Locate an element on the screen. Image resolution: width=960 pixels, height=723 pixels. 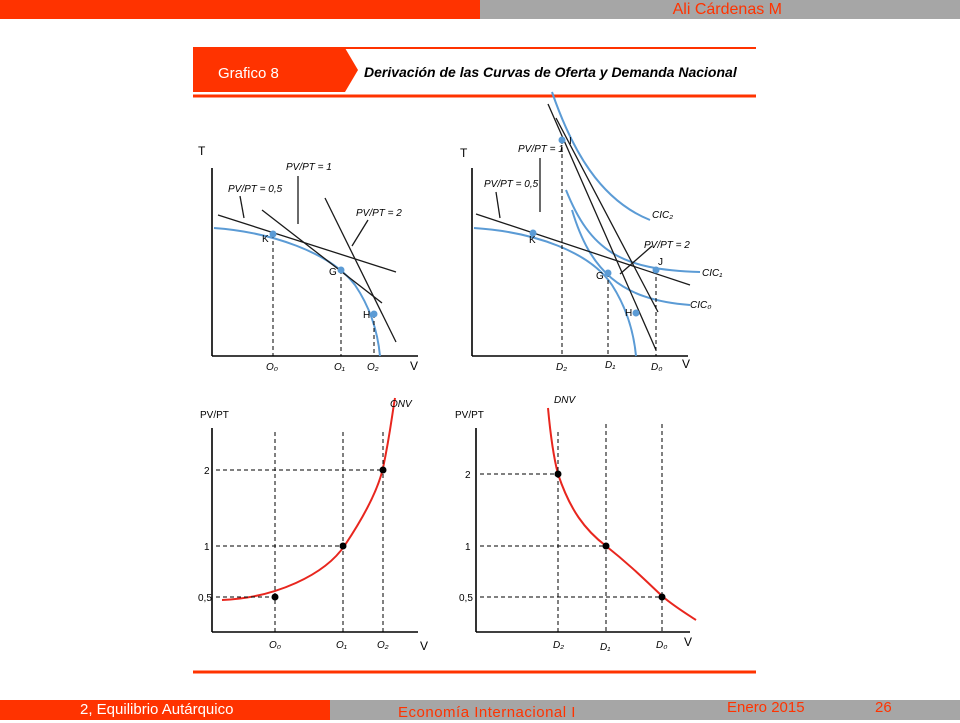
header-gray-bar is located at coordinates (720, 9).